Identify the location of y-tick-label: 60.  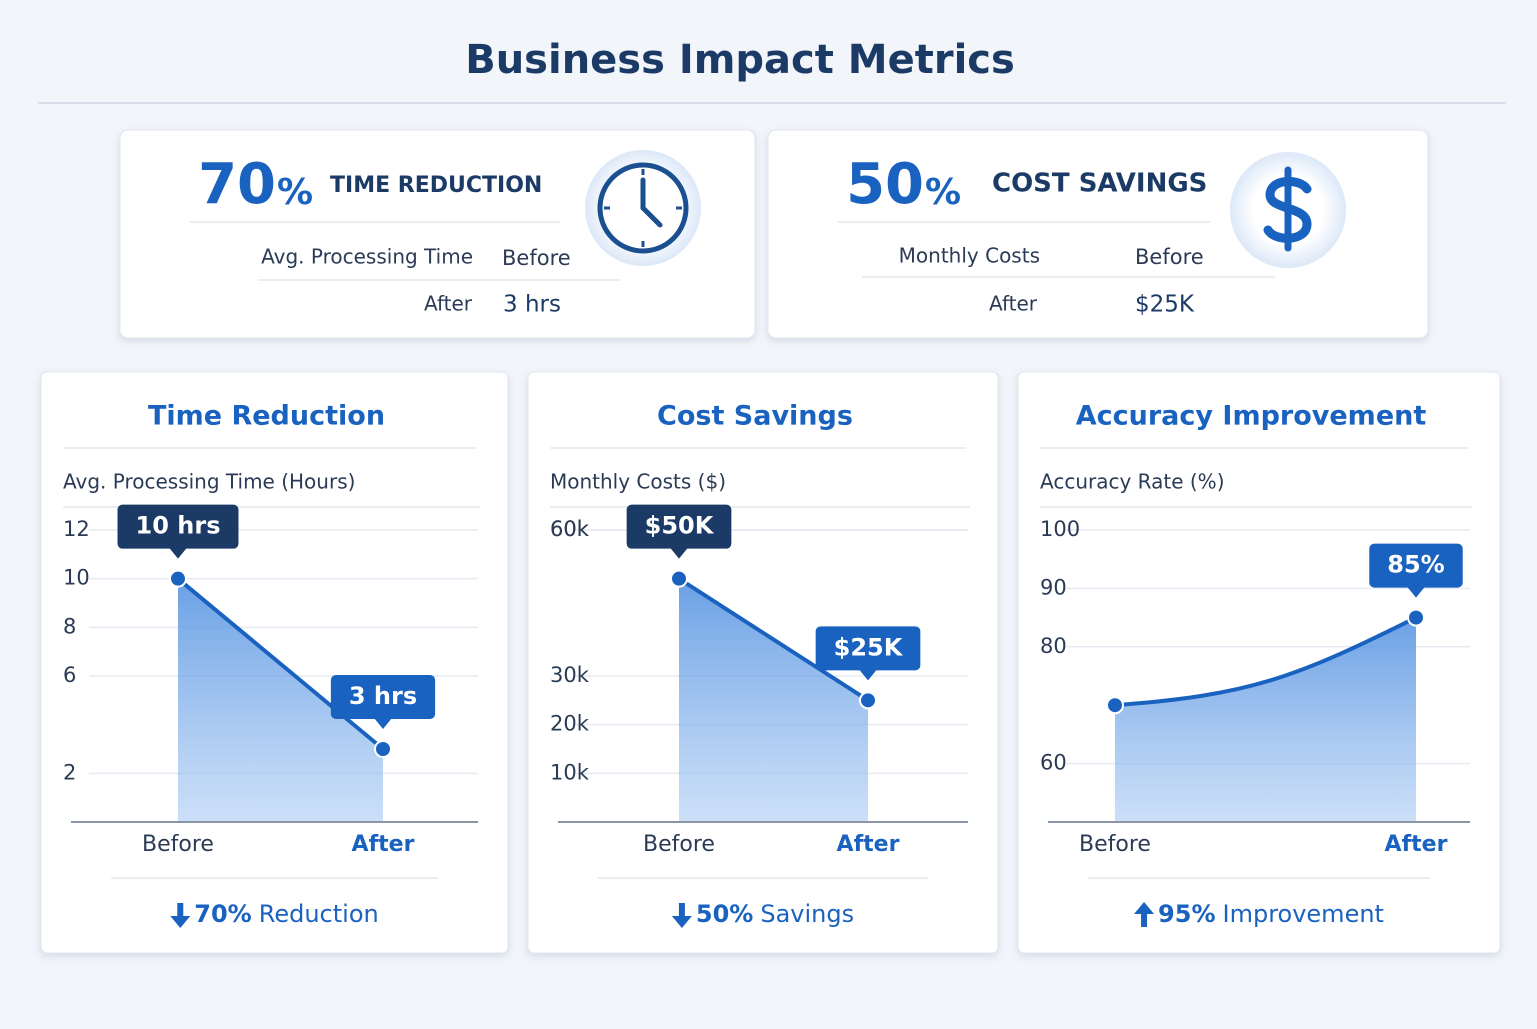
(1053, 763).